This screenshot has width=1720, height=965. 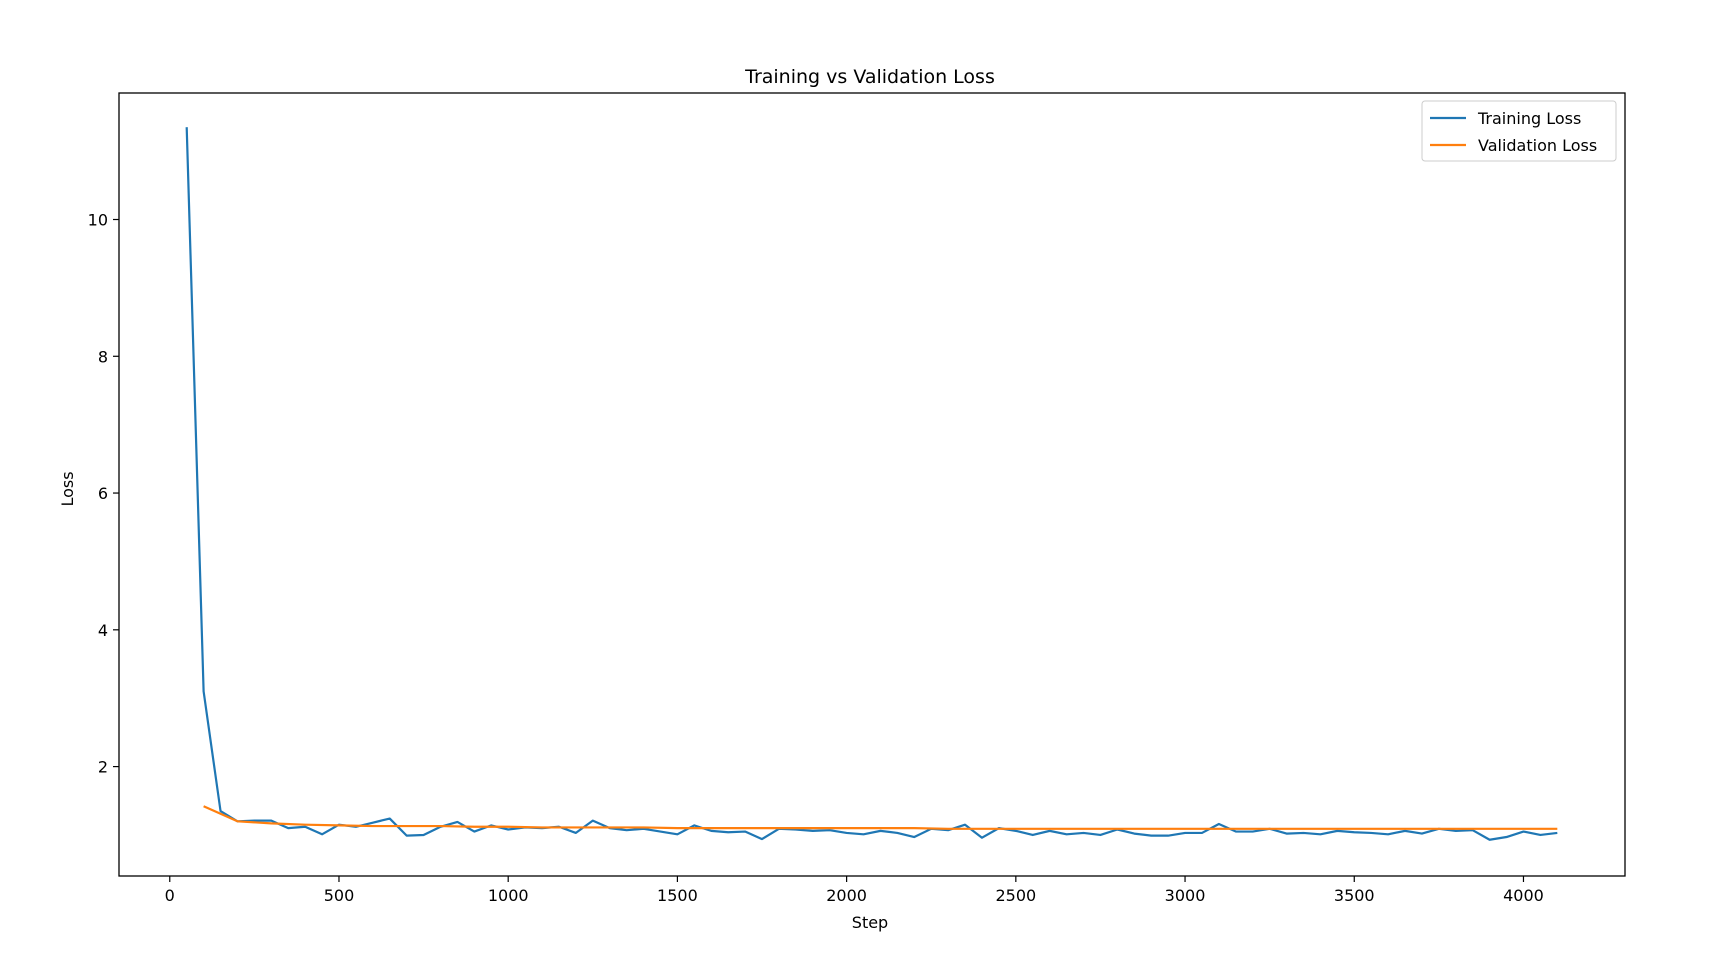 What do you see at coordinates (1537, 145) in the screenshot?
I see `legend-label: Validation Loss` at bounding box center [1537, 145].